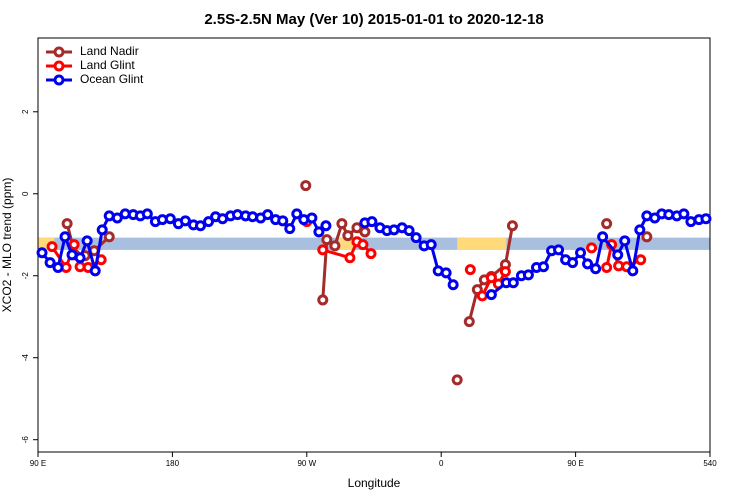  Describe the element at coordinates (25, 111) in the screenshot. I see `y-tick-label: 2` at that location.